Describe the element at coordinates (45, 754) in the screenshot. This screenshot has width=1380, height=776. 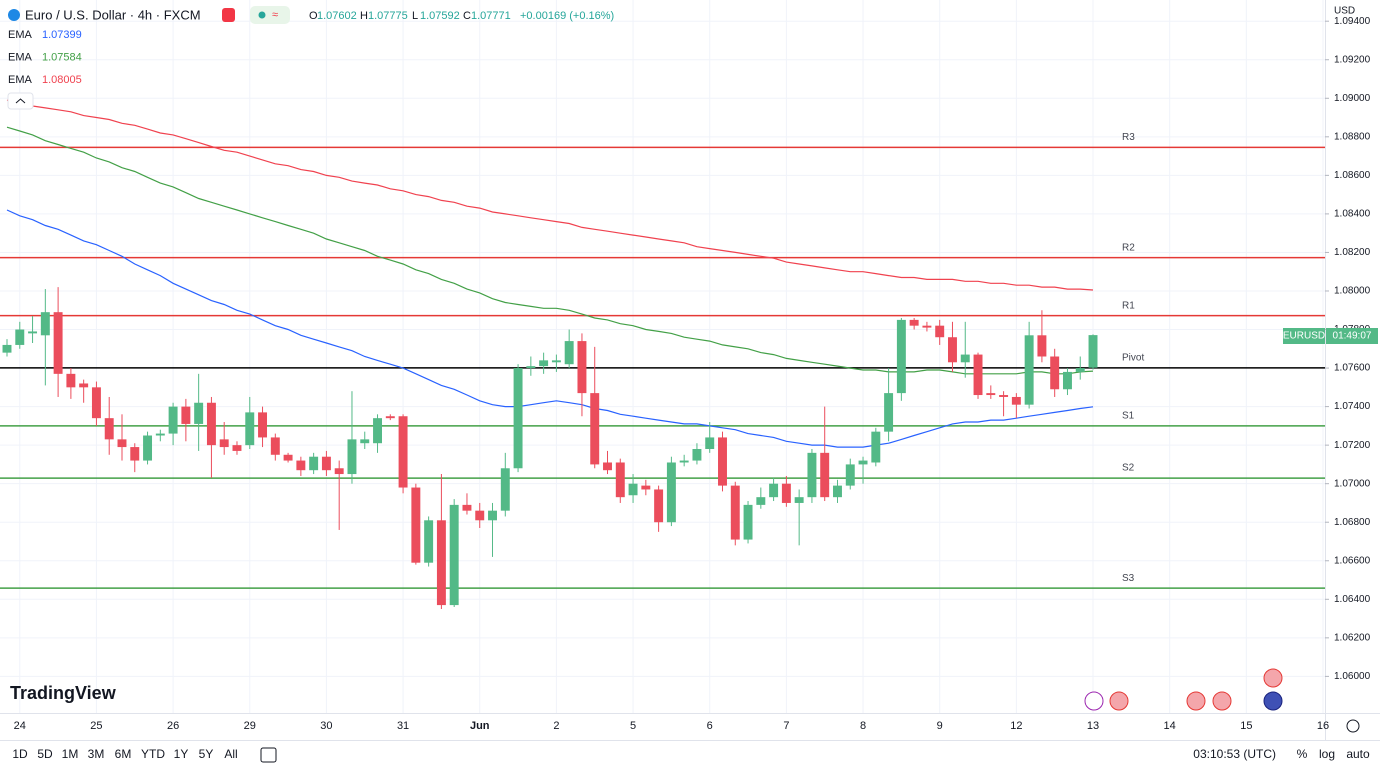
I see `range-button: 5D` at that location.